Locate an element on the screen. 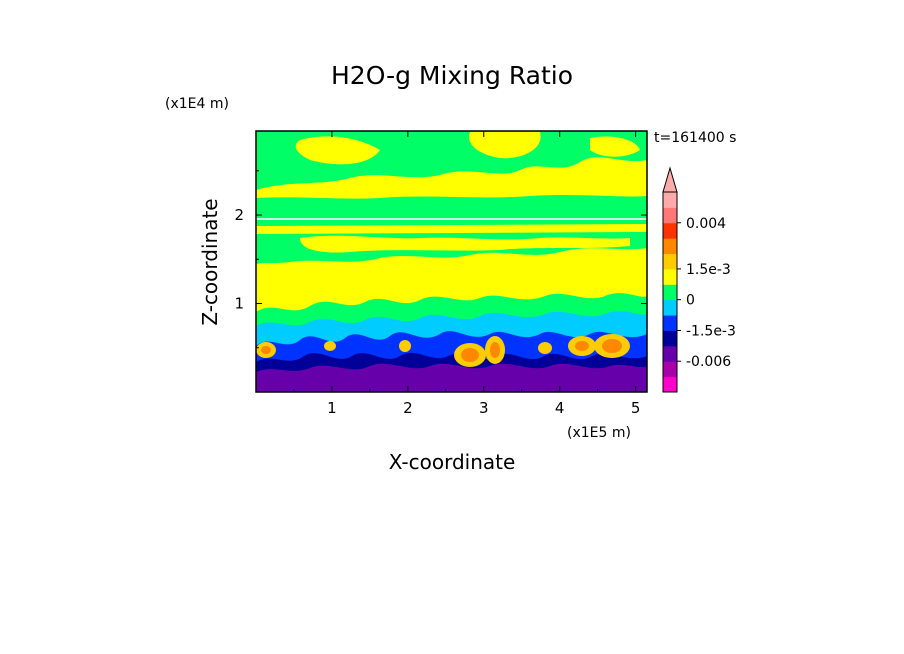 The width and height of the screenshot is (904, 654). colorbar-label: 1.5e-3 is located at coordinates (708, 270).